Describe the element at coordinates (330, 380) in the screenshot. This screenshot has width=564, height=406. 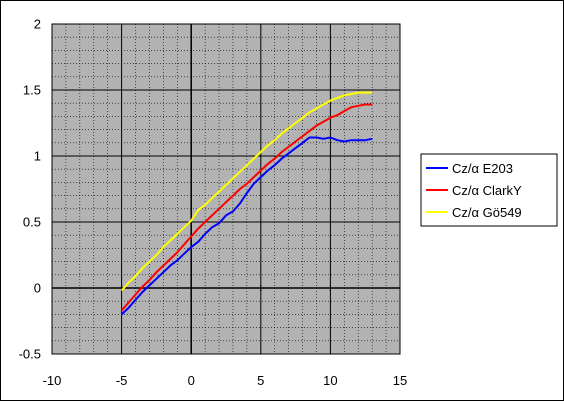
I see `x-tick-label: 10` at that location.